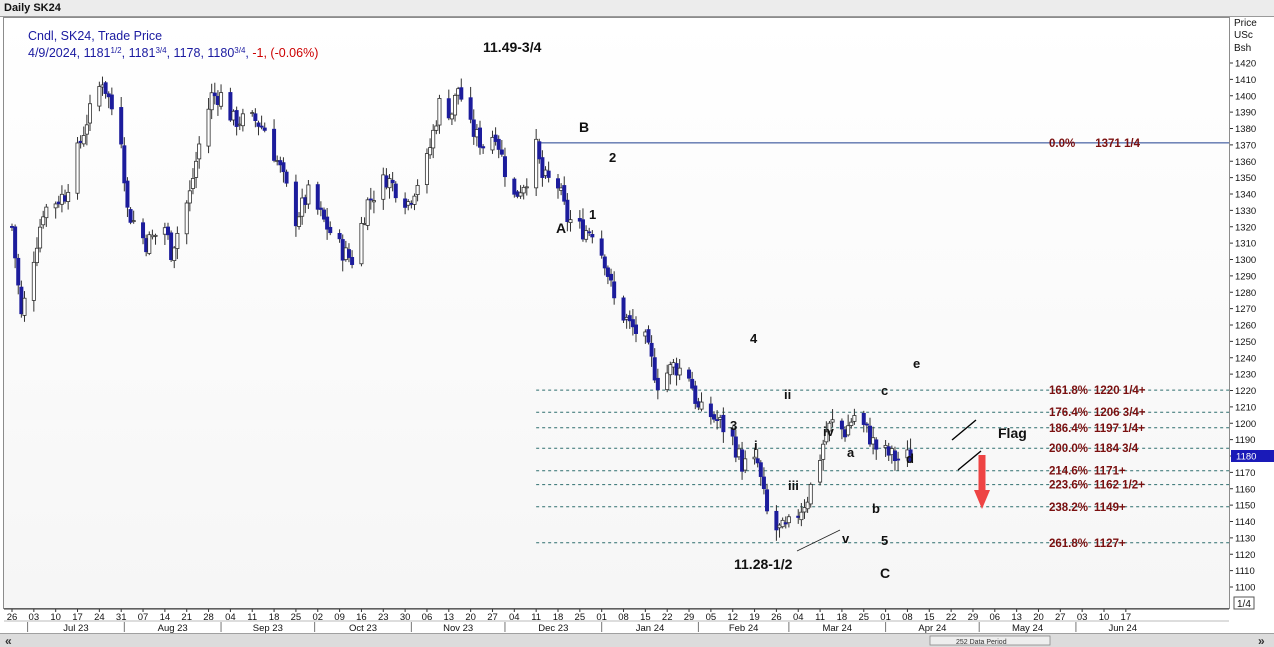 The height and width of the screenshot is (647, 1274). What do you see at coordinates (1245, 162) in the screenshot?
I see `y-tick-label: 1360` at bounding box center [1245, 162].